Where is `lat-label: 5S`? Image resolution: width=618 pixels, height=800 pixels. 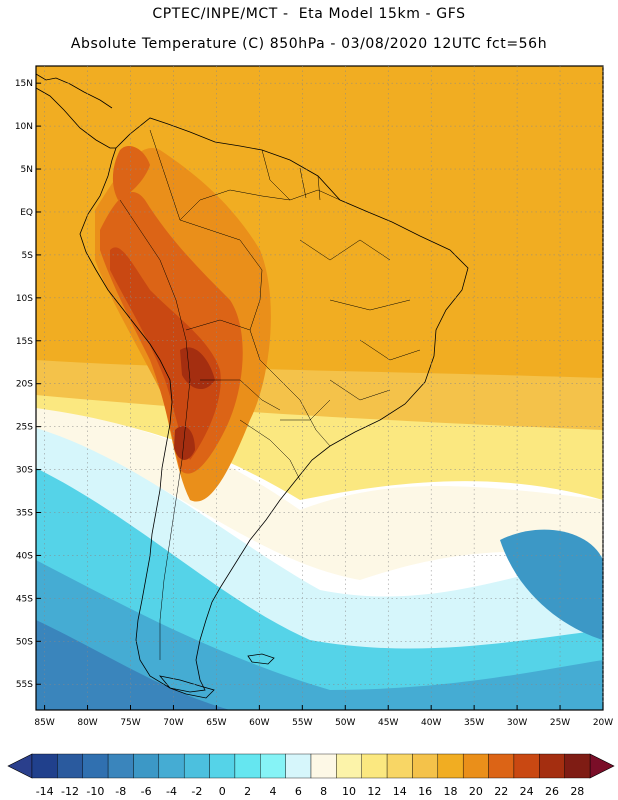
lat-label: 5S is located at coordinates (28, 256).